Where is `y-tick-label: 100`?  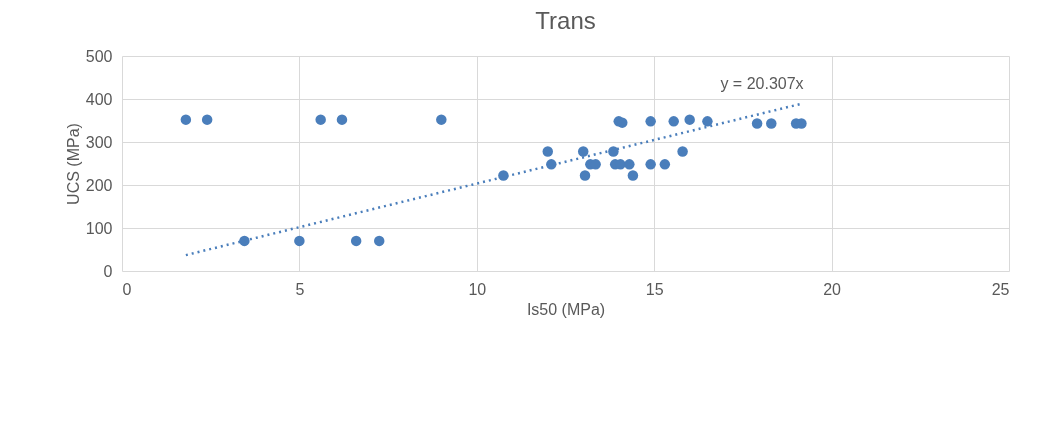
y-tick-label: 100 is located at coordinates (99, 228).